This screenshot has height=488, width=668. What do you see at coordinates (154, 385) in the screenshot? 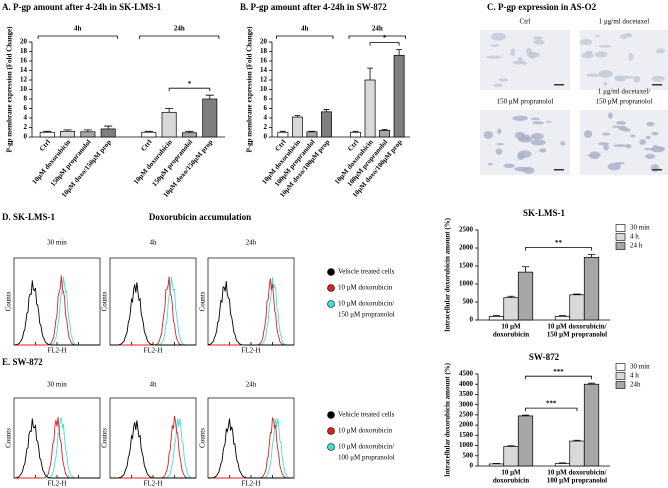
I see `time-label: 4h` at bounding box center [154, 385].